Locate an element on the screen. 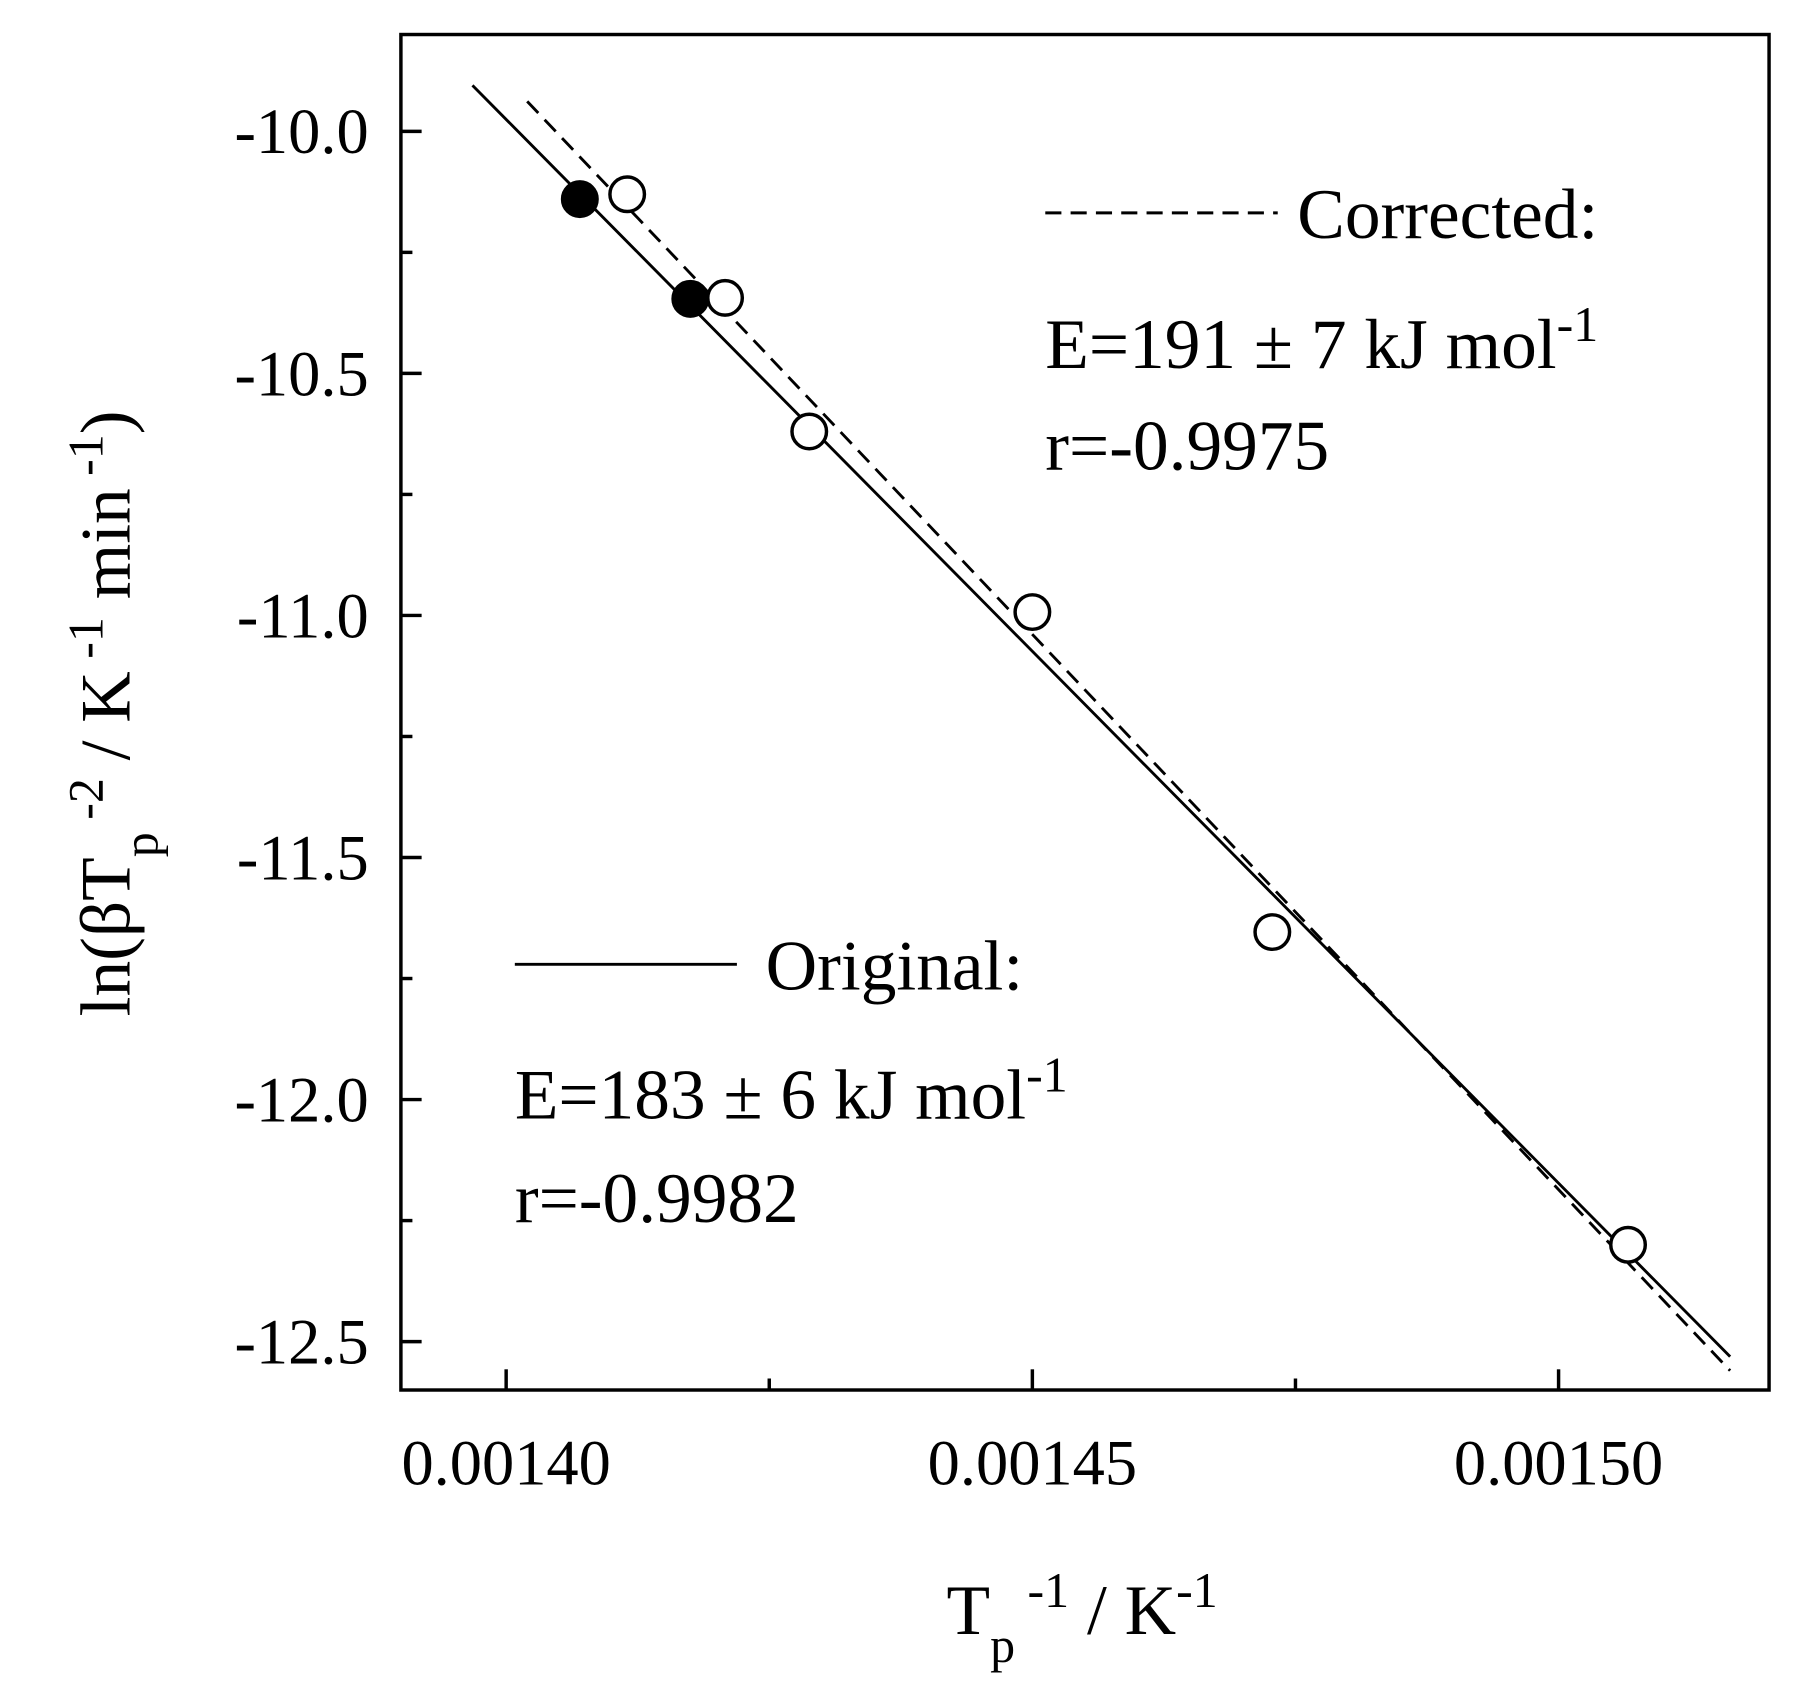  y-axis-label-part: / K is located at coordinates (105, 724).